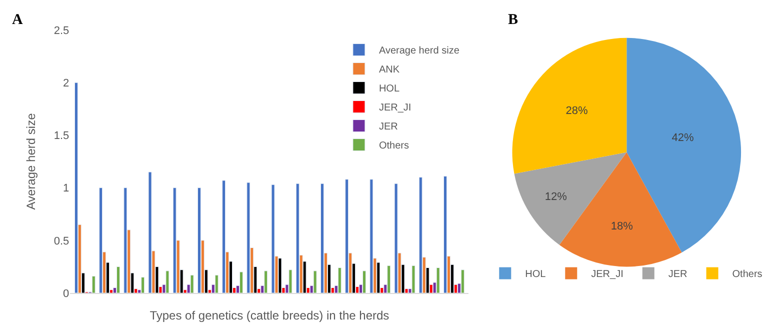  What do you see at coordinates (62, 241) in the screenshot?
I see `y-tick-label: 0.5` at bounding box center [62, 241].